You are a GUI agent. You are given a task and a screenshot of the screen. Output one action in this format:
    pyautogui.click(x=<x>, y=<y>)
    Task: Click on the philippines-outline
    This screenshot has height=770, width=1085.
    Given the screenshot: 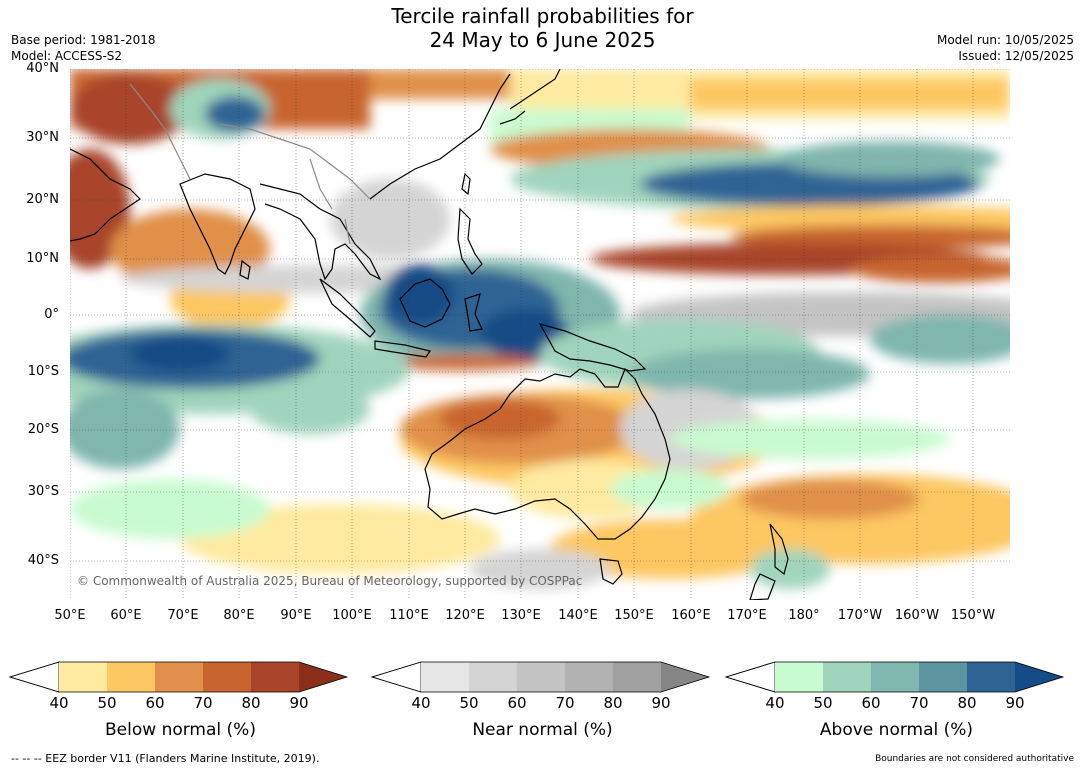 What is the action you would take?
    pyautogui.click(x=470, y=241)
    